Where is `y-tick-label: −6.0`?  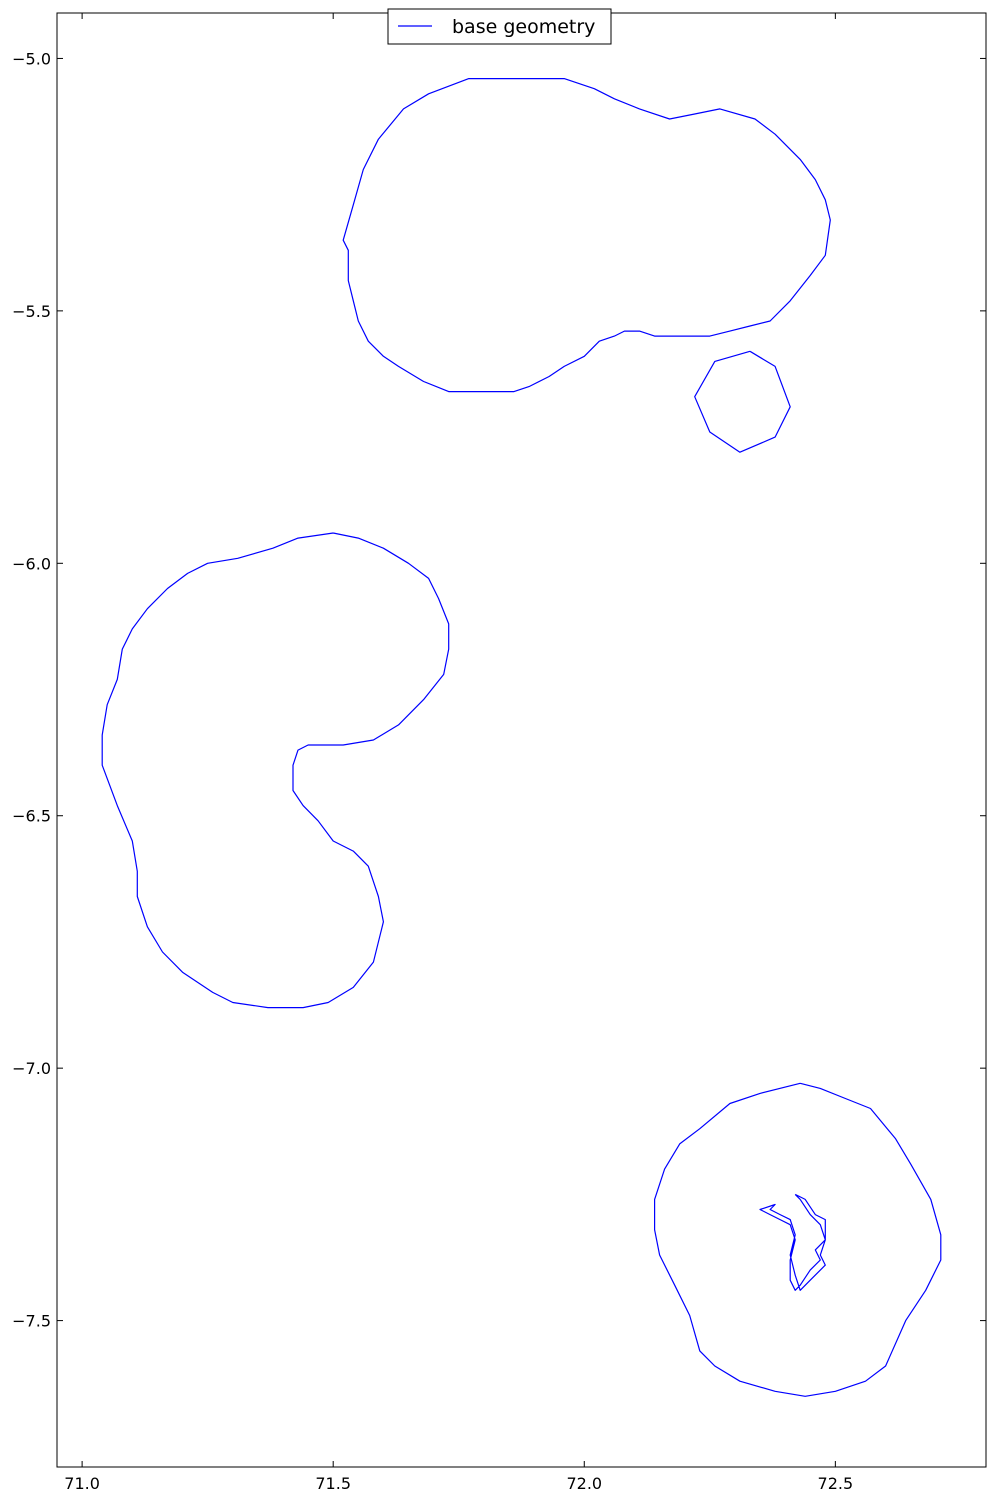
y-tick-label: −6.0 is located at coordinates (31, 563).